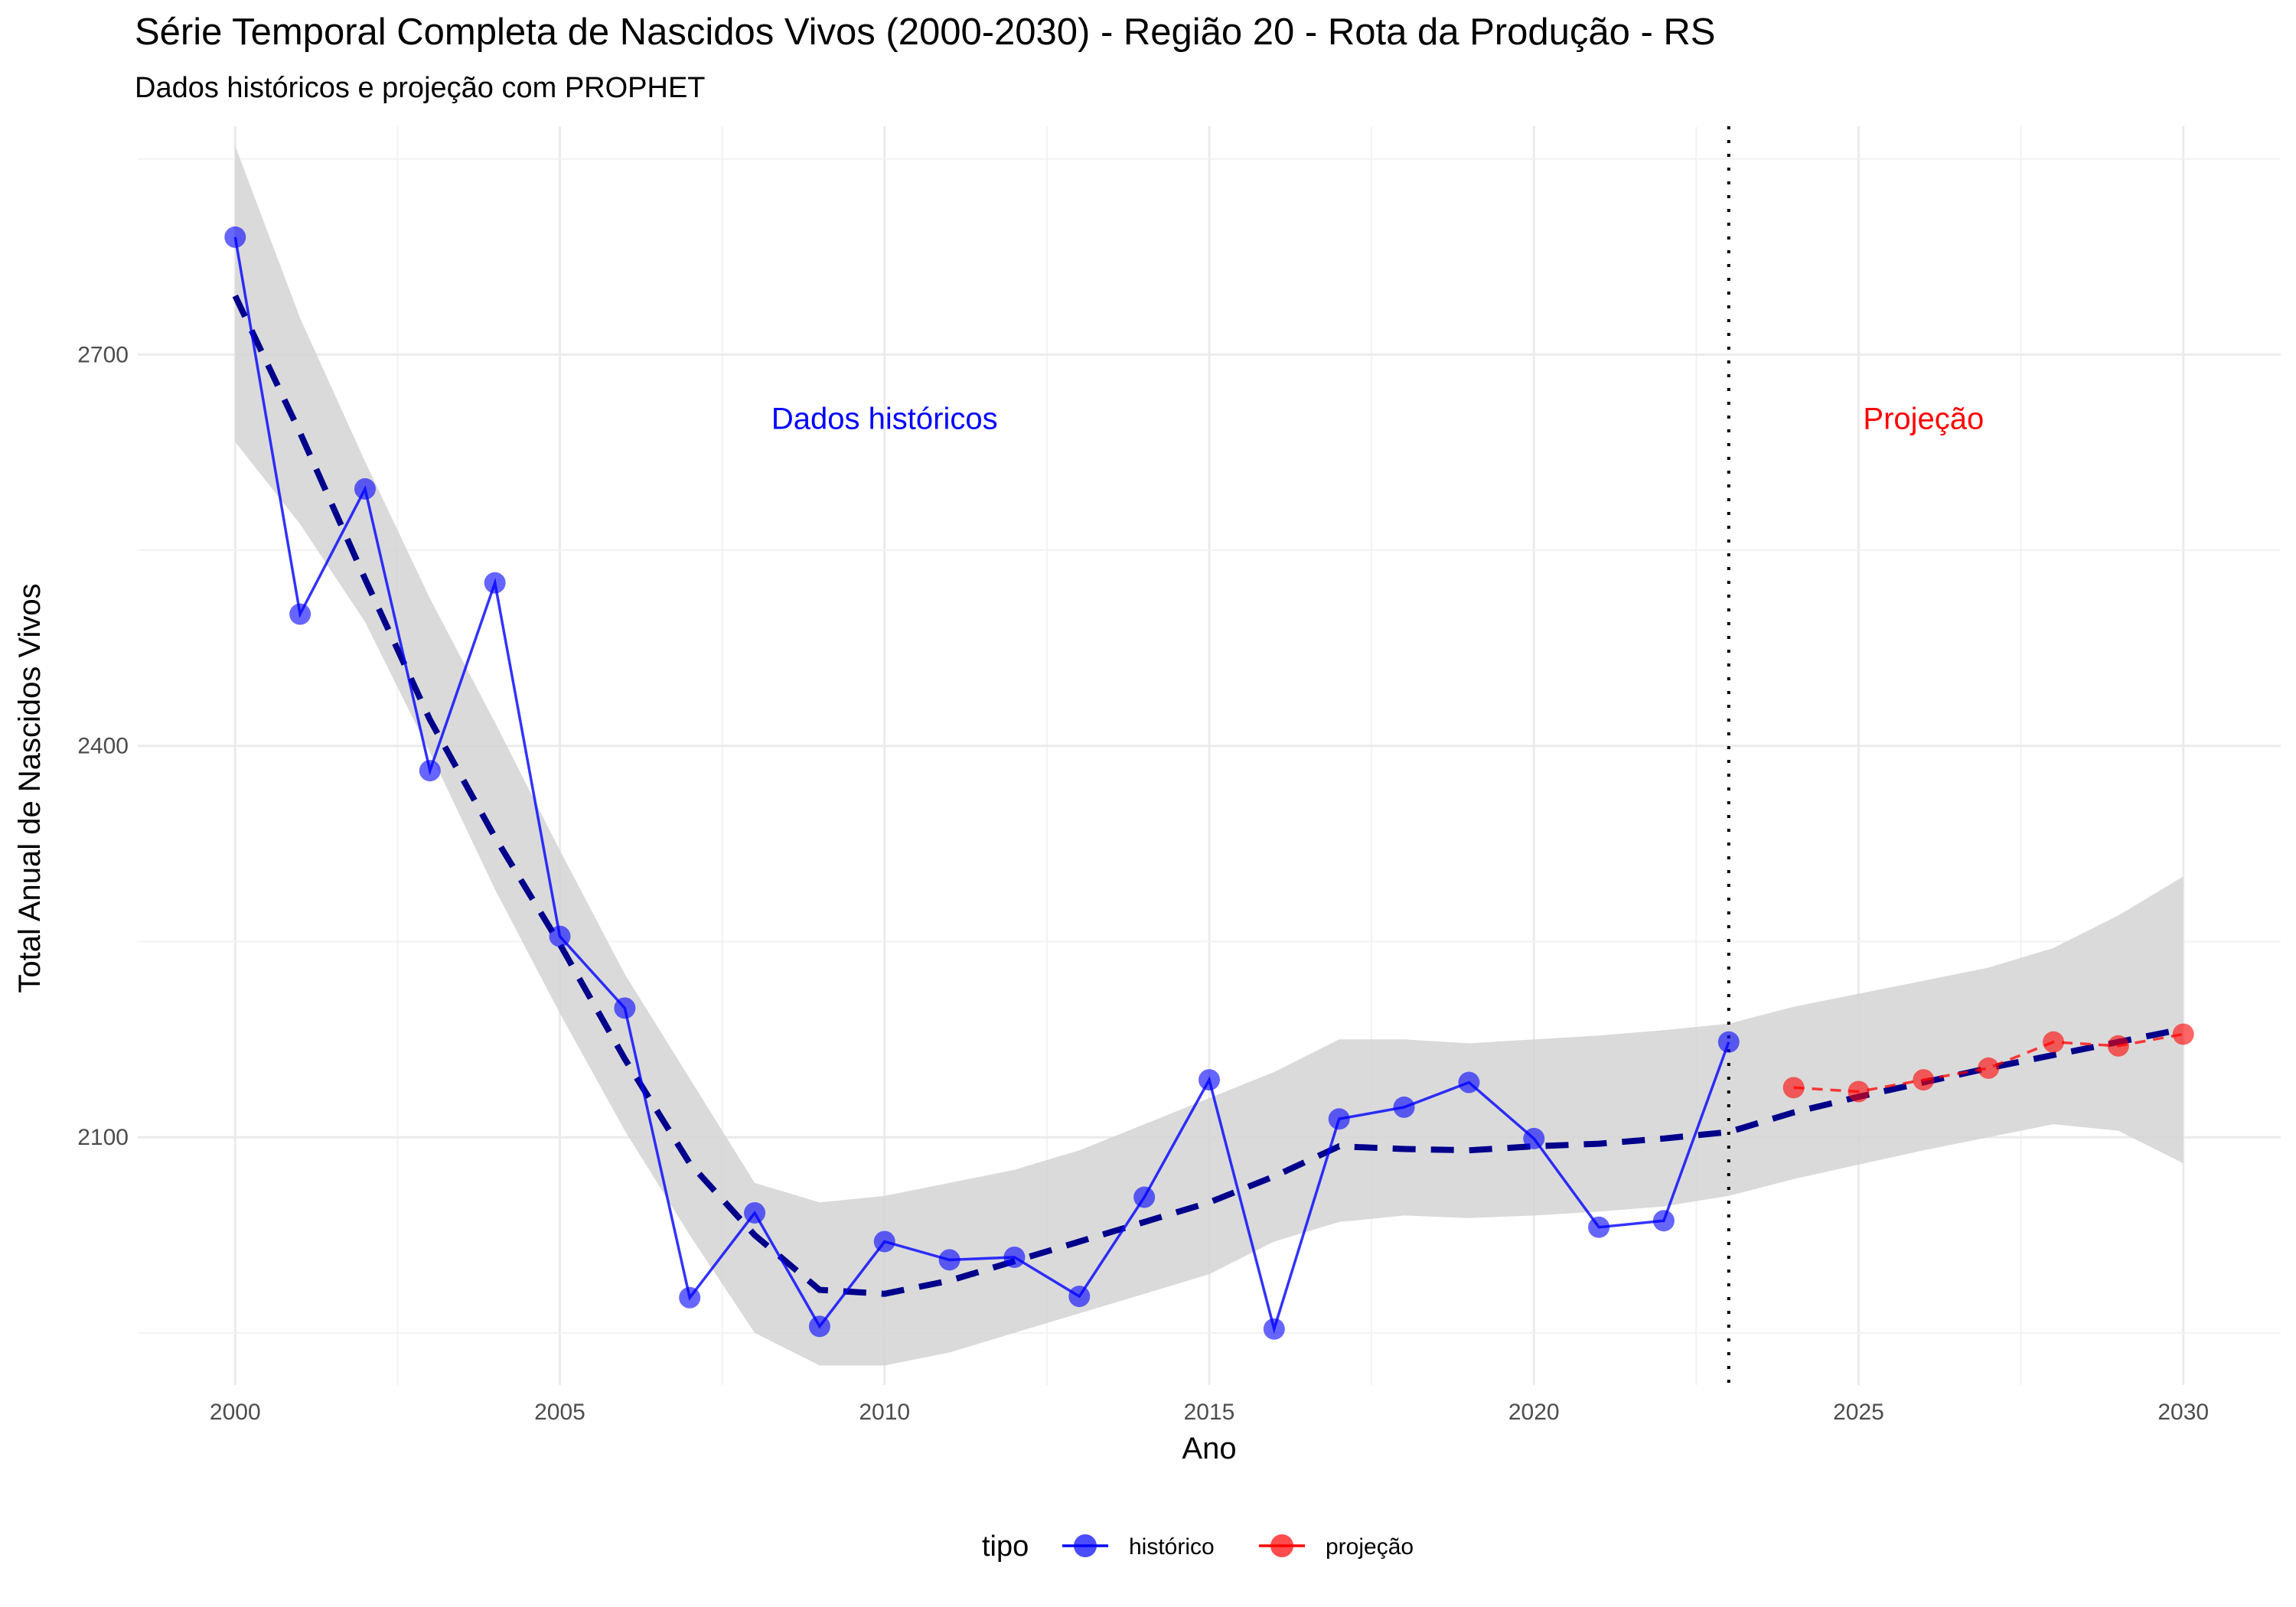 The width and height of the screenshot is (2296, 1607). I want to click on y-tick-label: 2100, so click(103, 1137).